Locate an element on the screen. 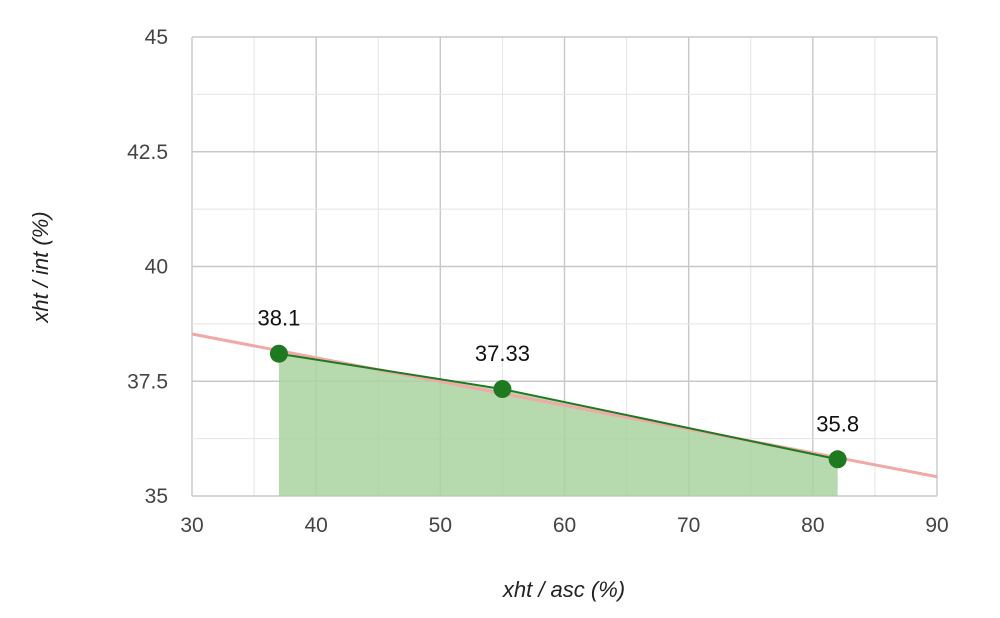  x-tick-label: 90 is located at coordinates (936, 525).